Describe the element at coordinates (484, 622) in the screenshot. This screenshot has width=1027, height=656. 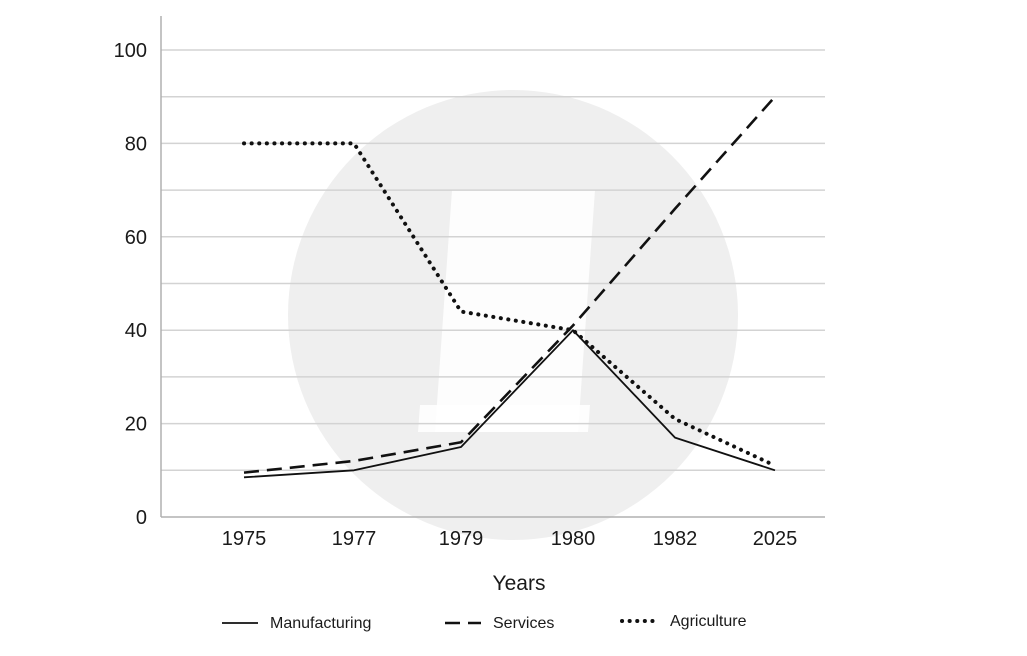
I see `legend: Manufacturing Services Agriculture` at that location.